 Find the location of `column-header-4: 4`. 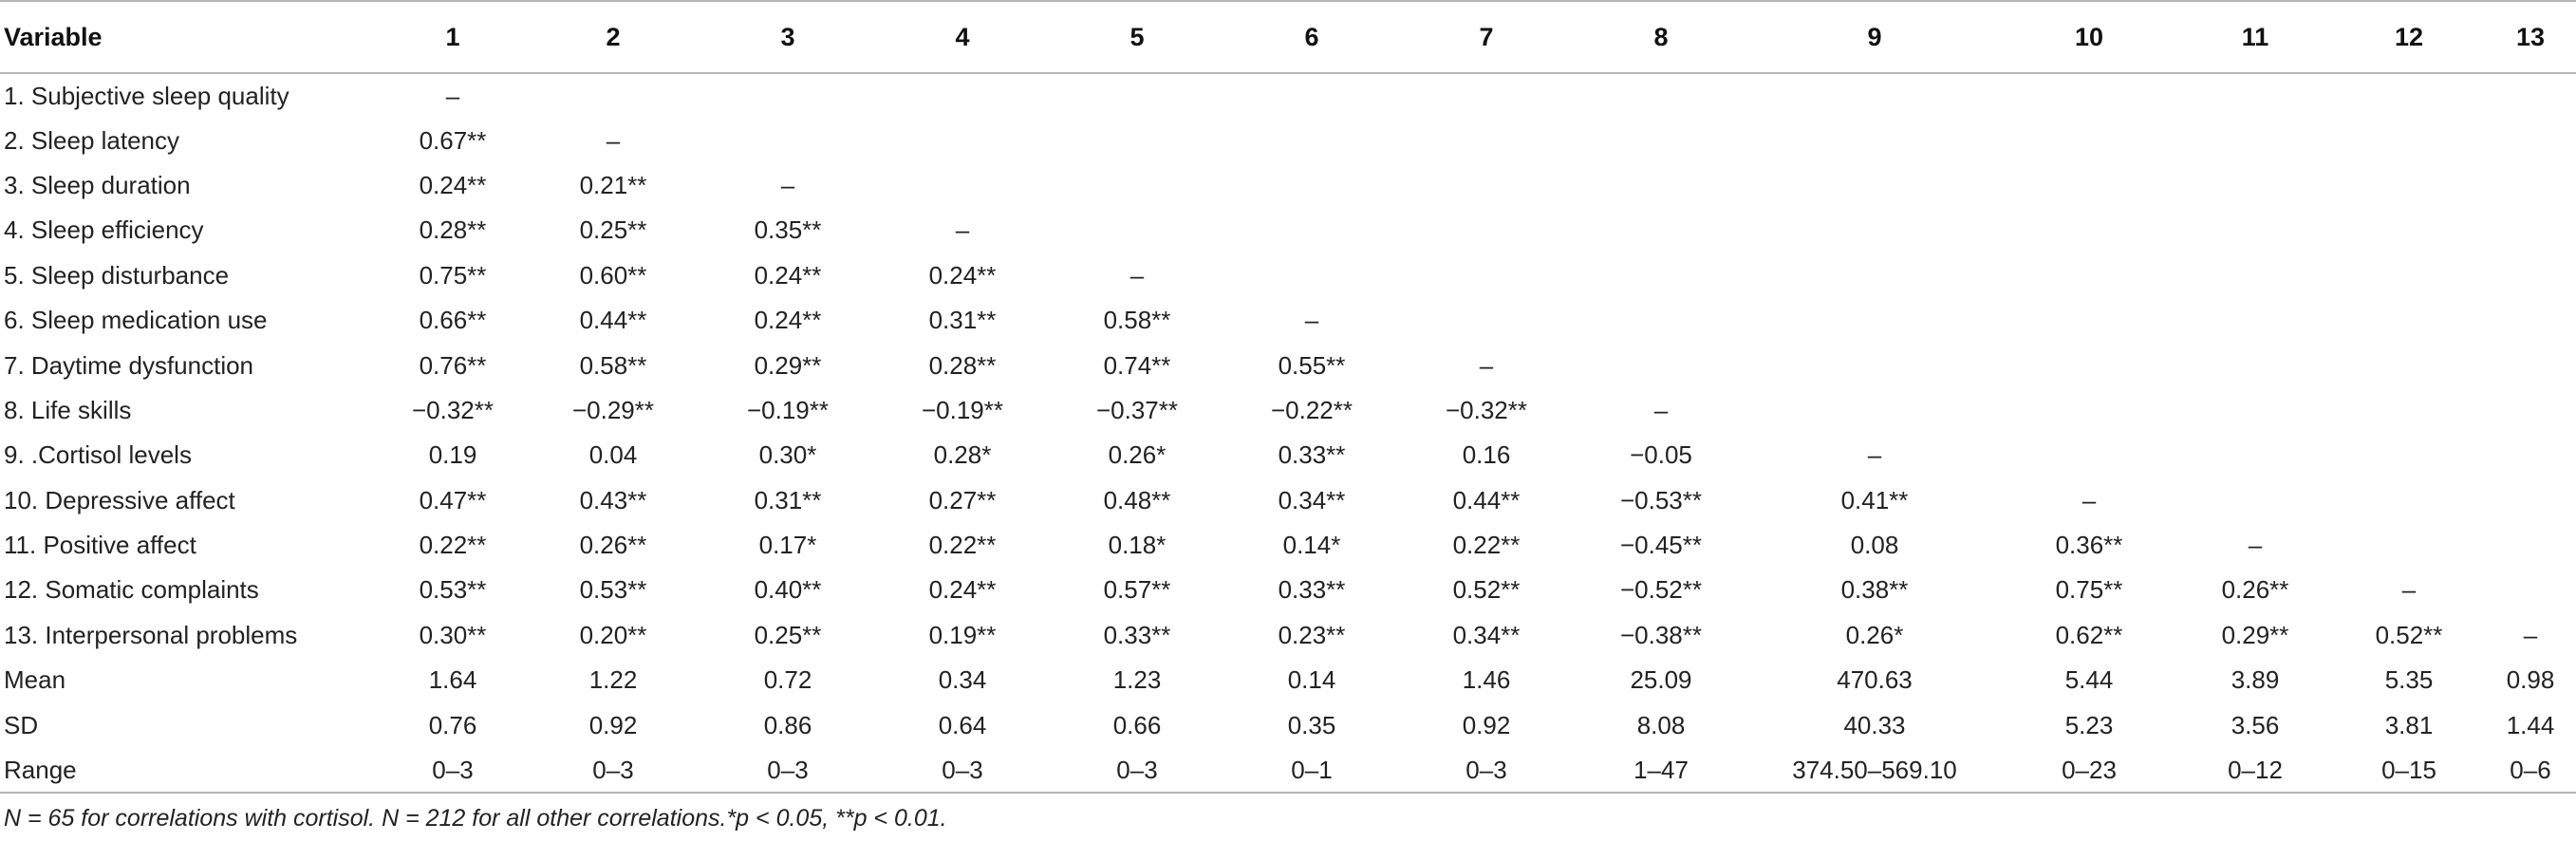

column-header-4: 4 is located at coordinates (962, 37).